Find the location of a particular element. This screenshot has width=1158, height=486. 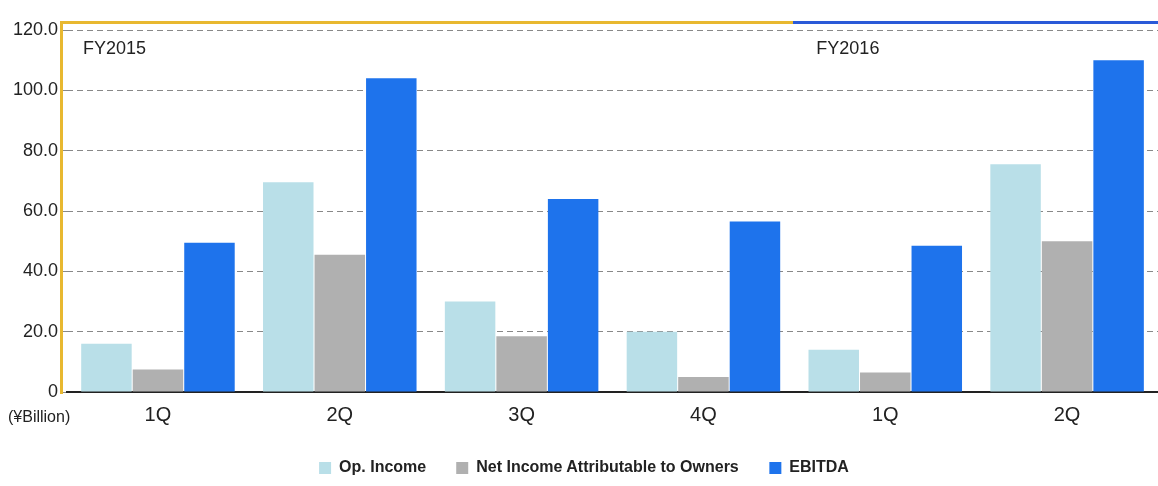

legend-label: Op. Income is located at coordinates (383, 467).